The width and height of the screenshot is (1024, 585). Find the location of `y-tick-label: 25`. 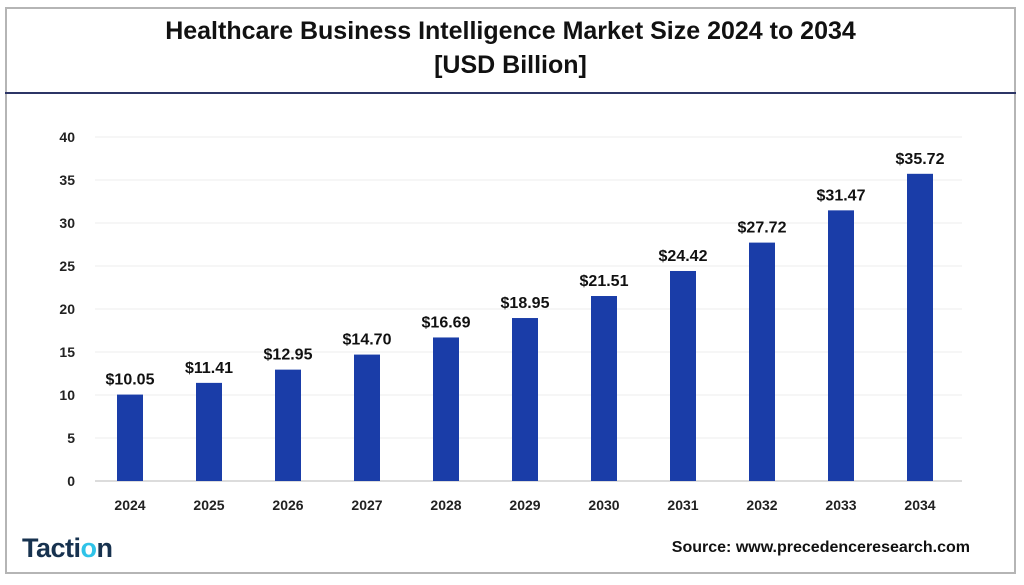

y-tick-label: 25 is located at coordinates (67, 266).